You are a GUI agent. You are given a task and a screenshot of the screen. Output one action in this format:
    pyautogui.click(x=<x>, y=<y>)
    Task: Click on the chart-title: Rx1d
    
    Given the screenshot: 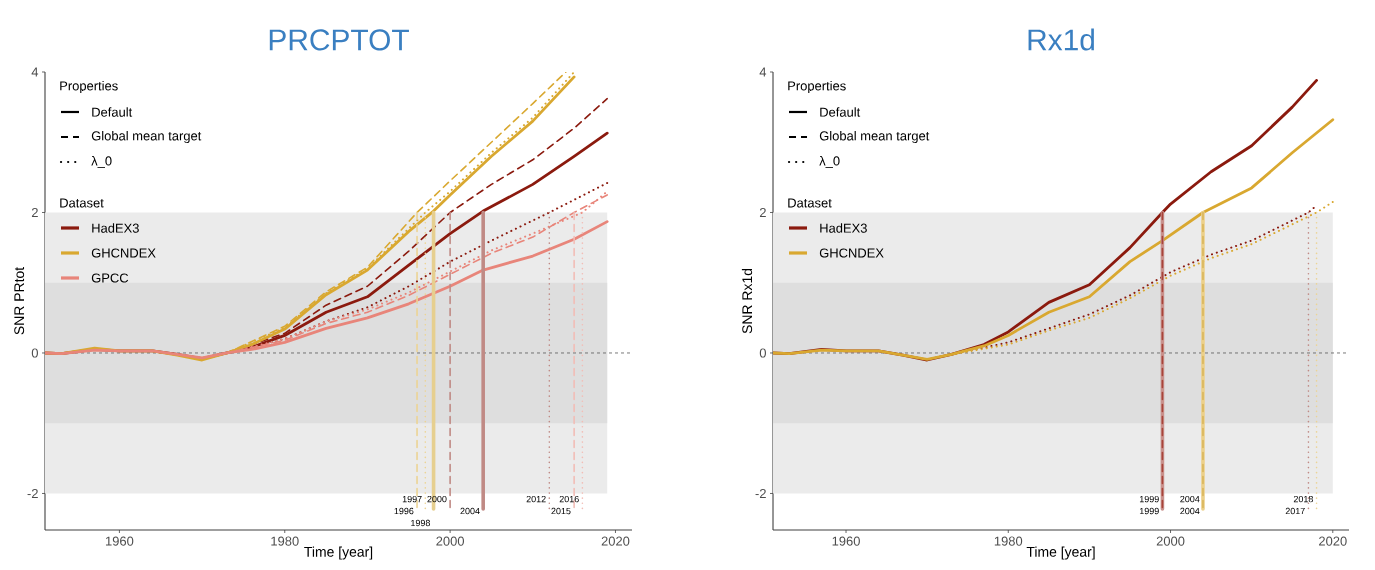 What is the action you would take?
    pyautogui.click(x=1061, y=39)
    